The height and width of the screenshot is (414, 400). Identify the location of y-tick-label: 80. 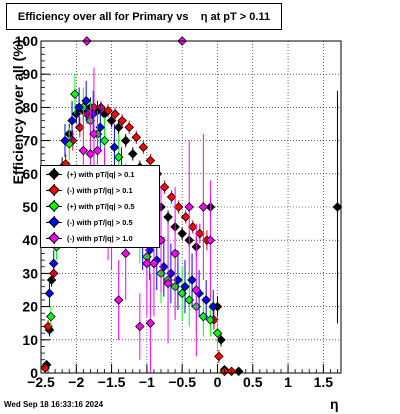
(30, 107).